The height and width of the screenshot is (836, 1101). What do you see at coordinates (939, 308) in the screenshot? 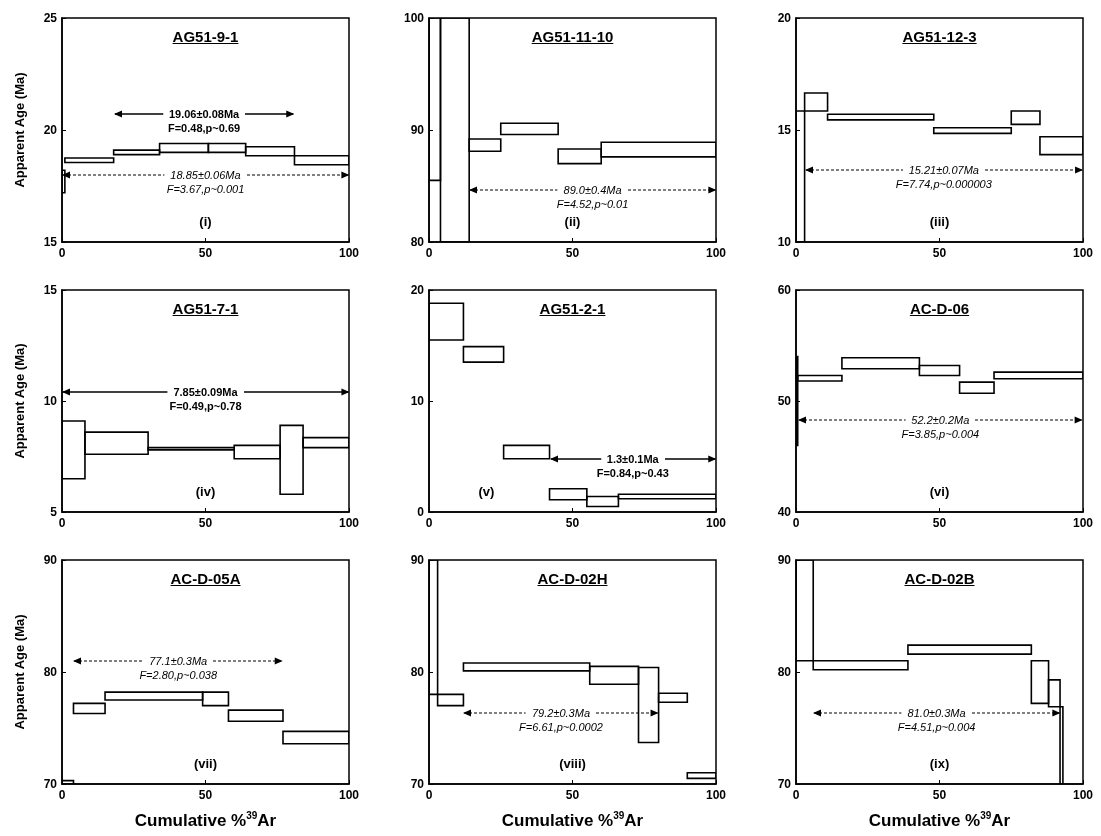
I see `text: AC-D-06` at bounding box center [939, 308].